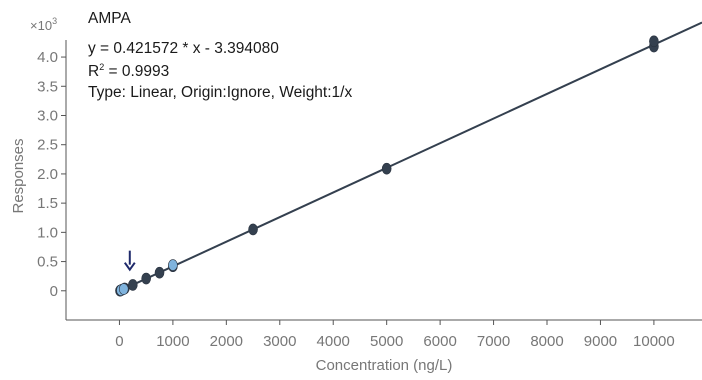 Image resolution: width=702 pixels, height=380 pixels. I want to click on annotation-arrow, so click(129, 261).